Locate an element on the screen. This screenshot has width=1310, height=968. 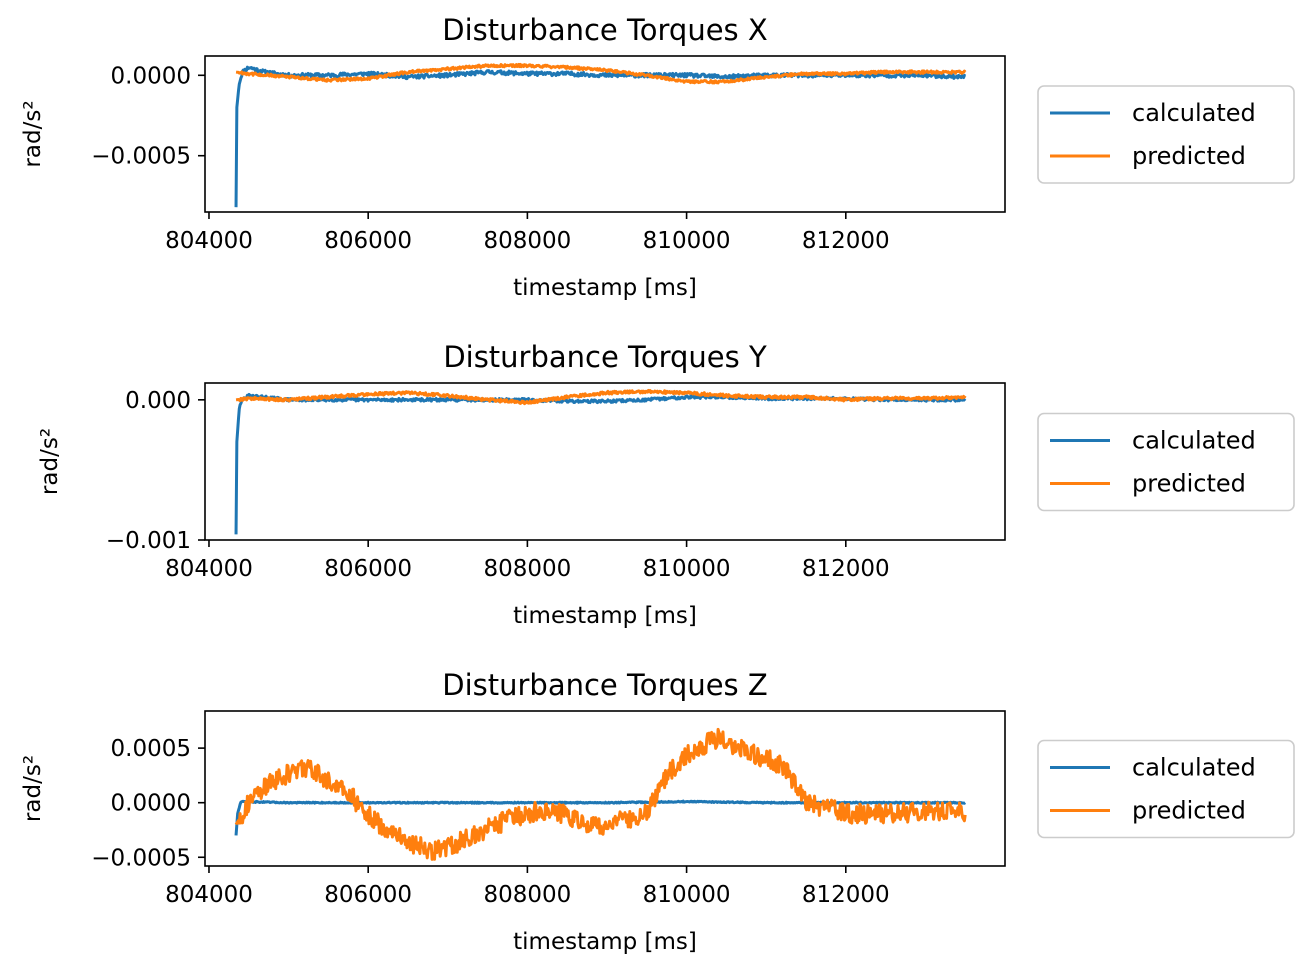
y-tick-label: 0.000 is located at coordinates (158, 401).